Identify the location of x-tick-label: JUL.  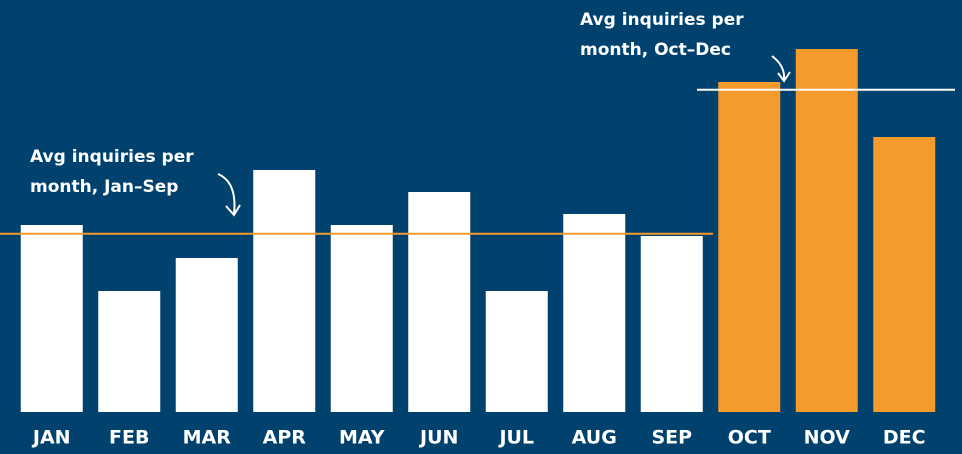
(515, 438).